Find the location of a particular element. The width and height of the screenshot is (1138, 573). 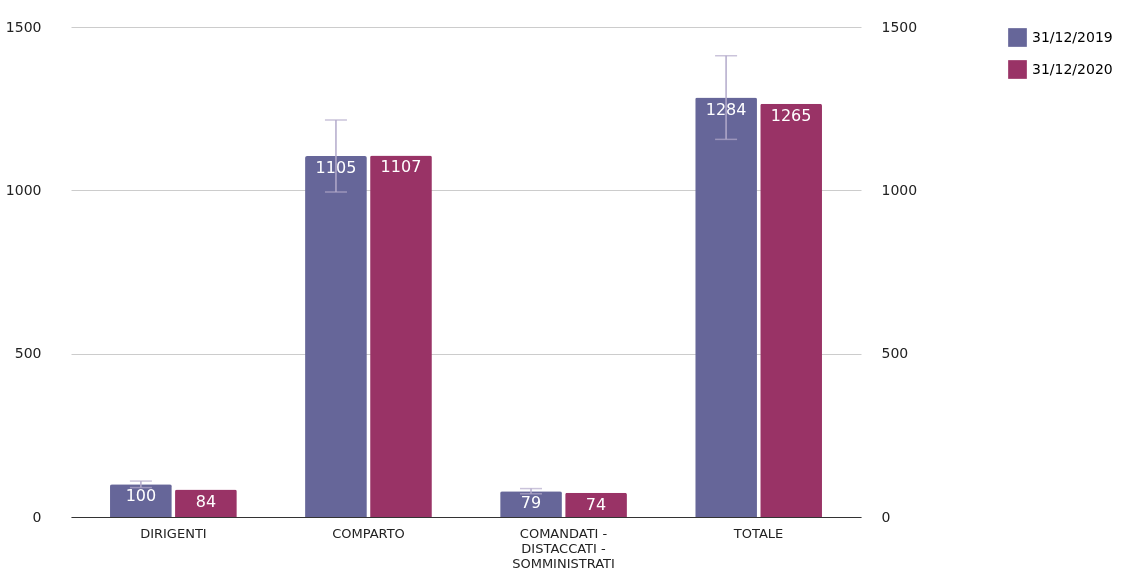

data-label: 74 is located at coordinates (596, 504).